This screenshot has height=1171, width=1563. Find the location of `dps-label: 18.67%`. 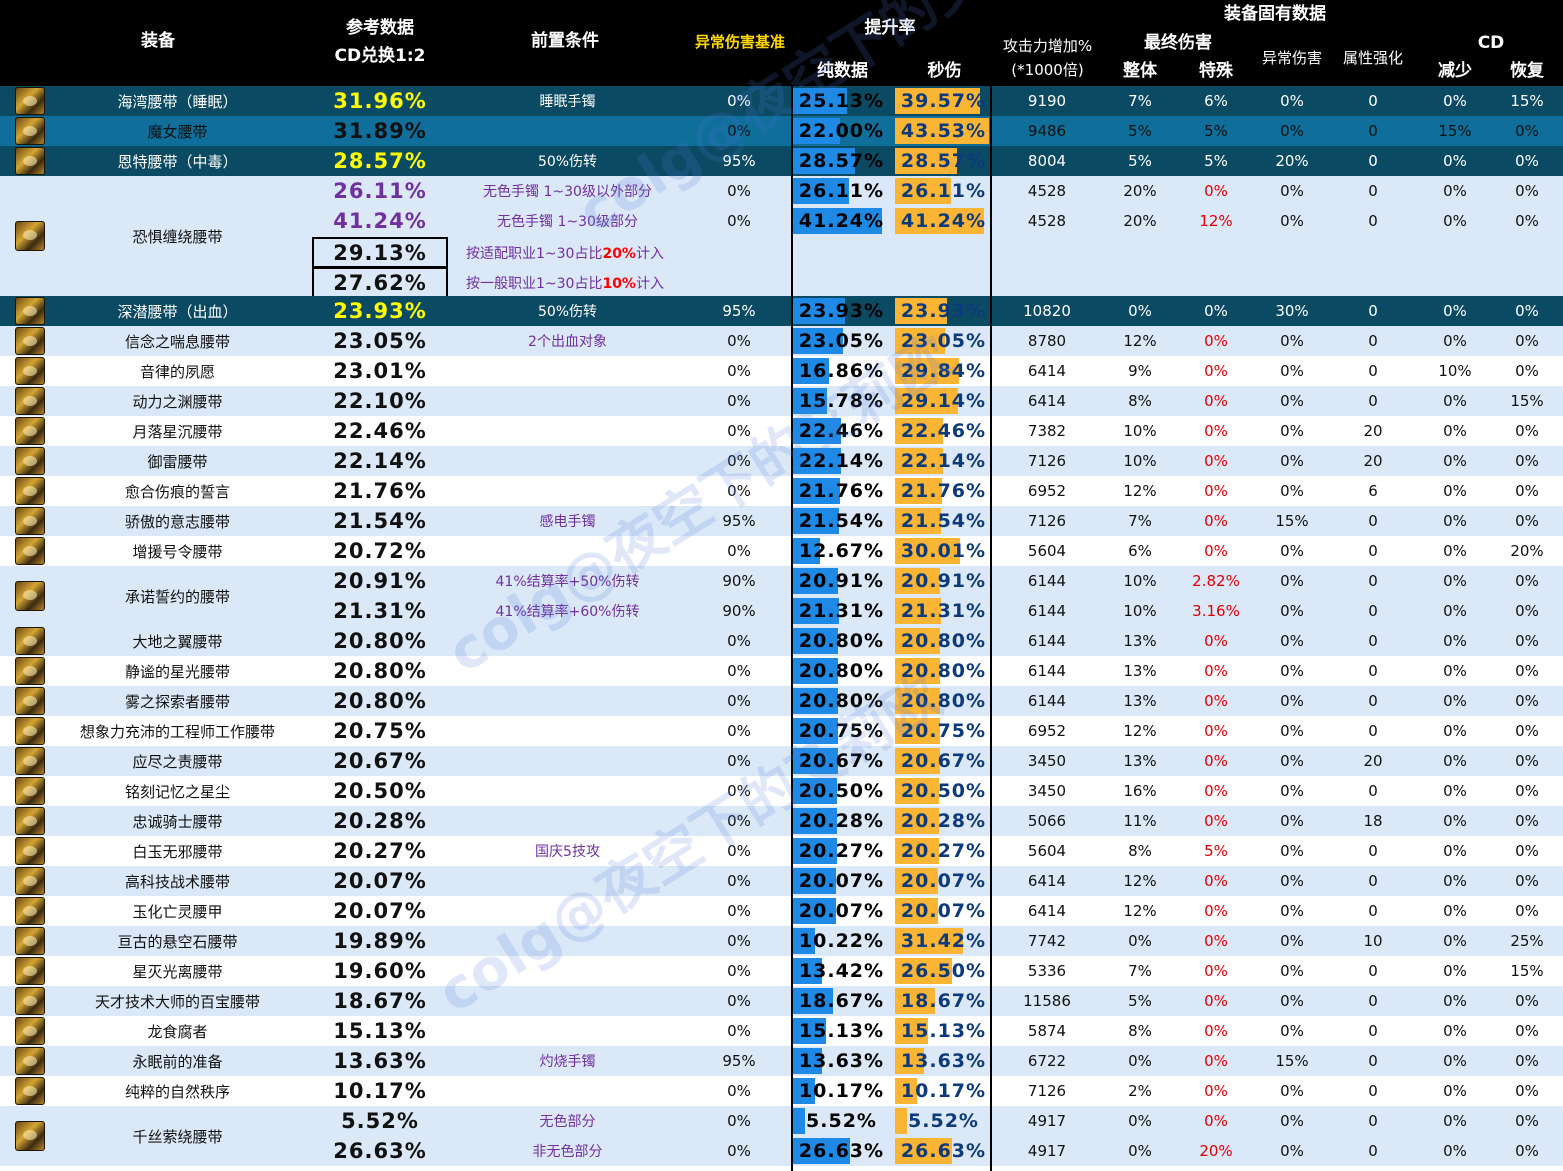

dps-label: 18.67% is located at coordinates (943, 1001).